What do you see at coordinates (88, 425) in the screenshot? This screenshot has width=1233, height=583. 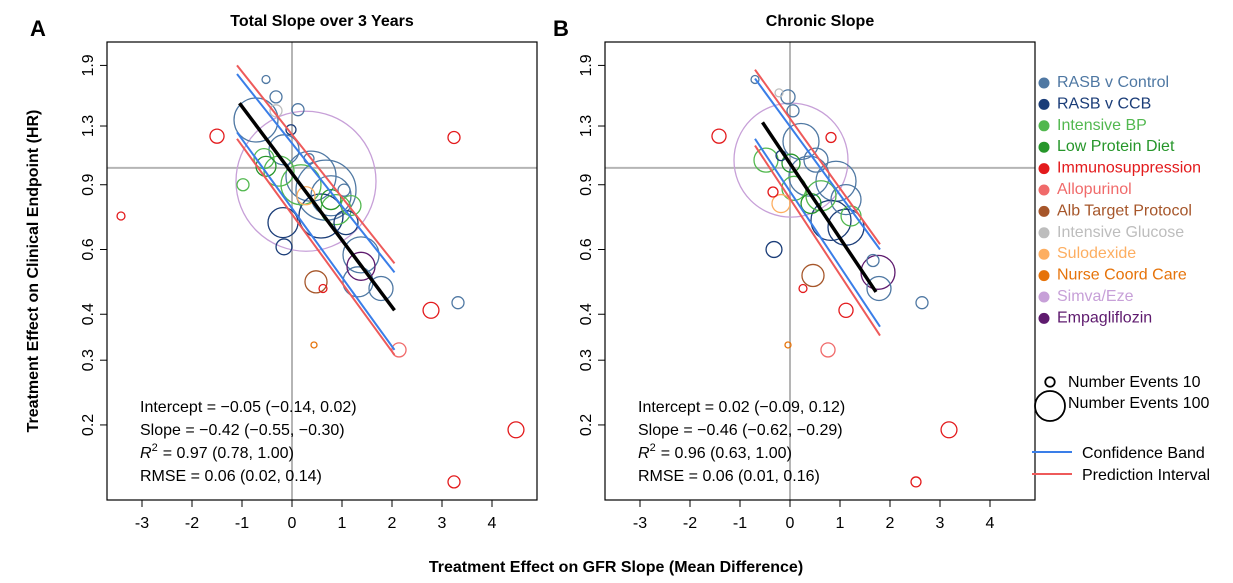 I see `y-tick-label: 0.2` at bounding box center [88, 425].